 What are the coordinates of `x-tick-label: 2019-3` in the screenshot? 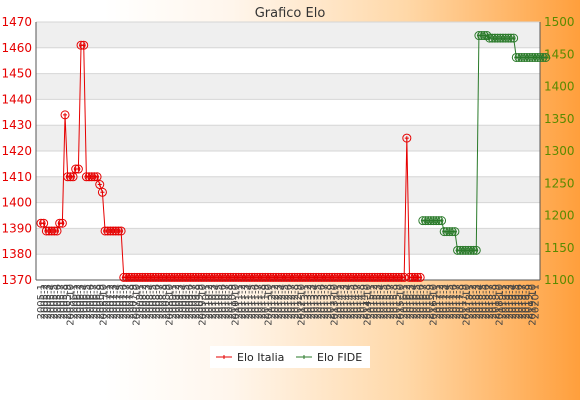 It's located at (509, 301).